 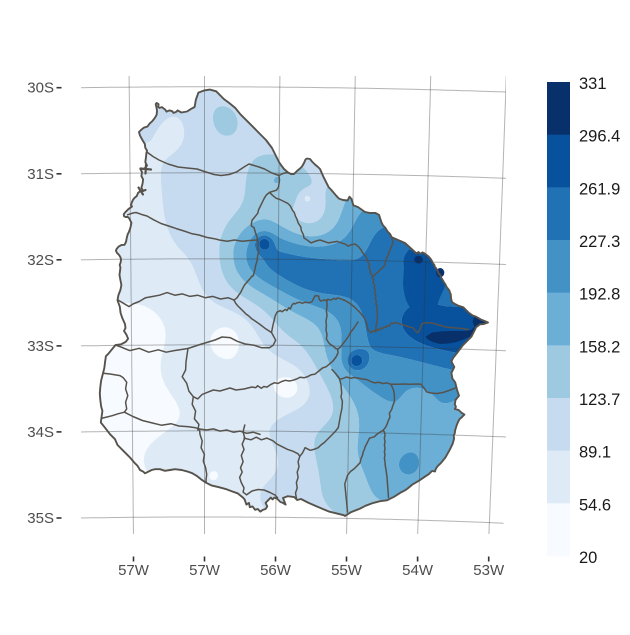 I want to click on svg-text: 158.2, so click(x=599, y=347).